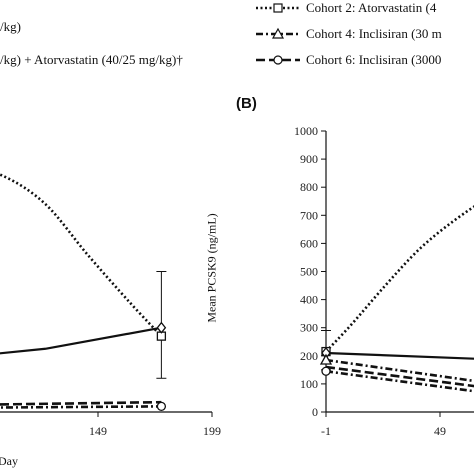 Image resolution: width=474 pixels, height=474 pixels. What do you see at coordinates (309, 356) in the screenshot?
I see `panel-b-y-tick-label: 200` at bounding box center [309, 356].